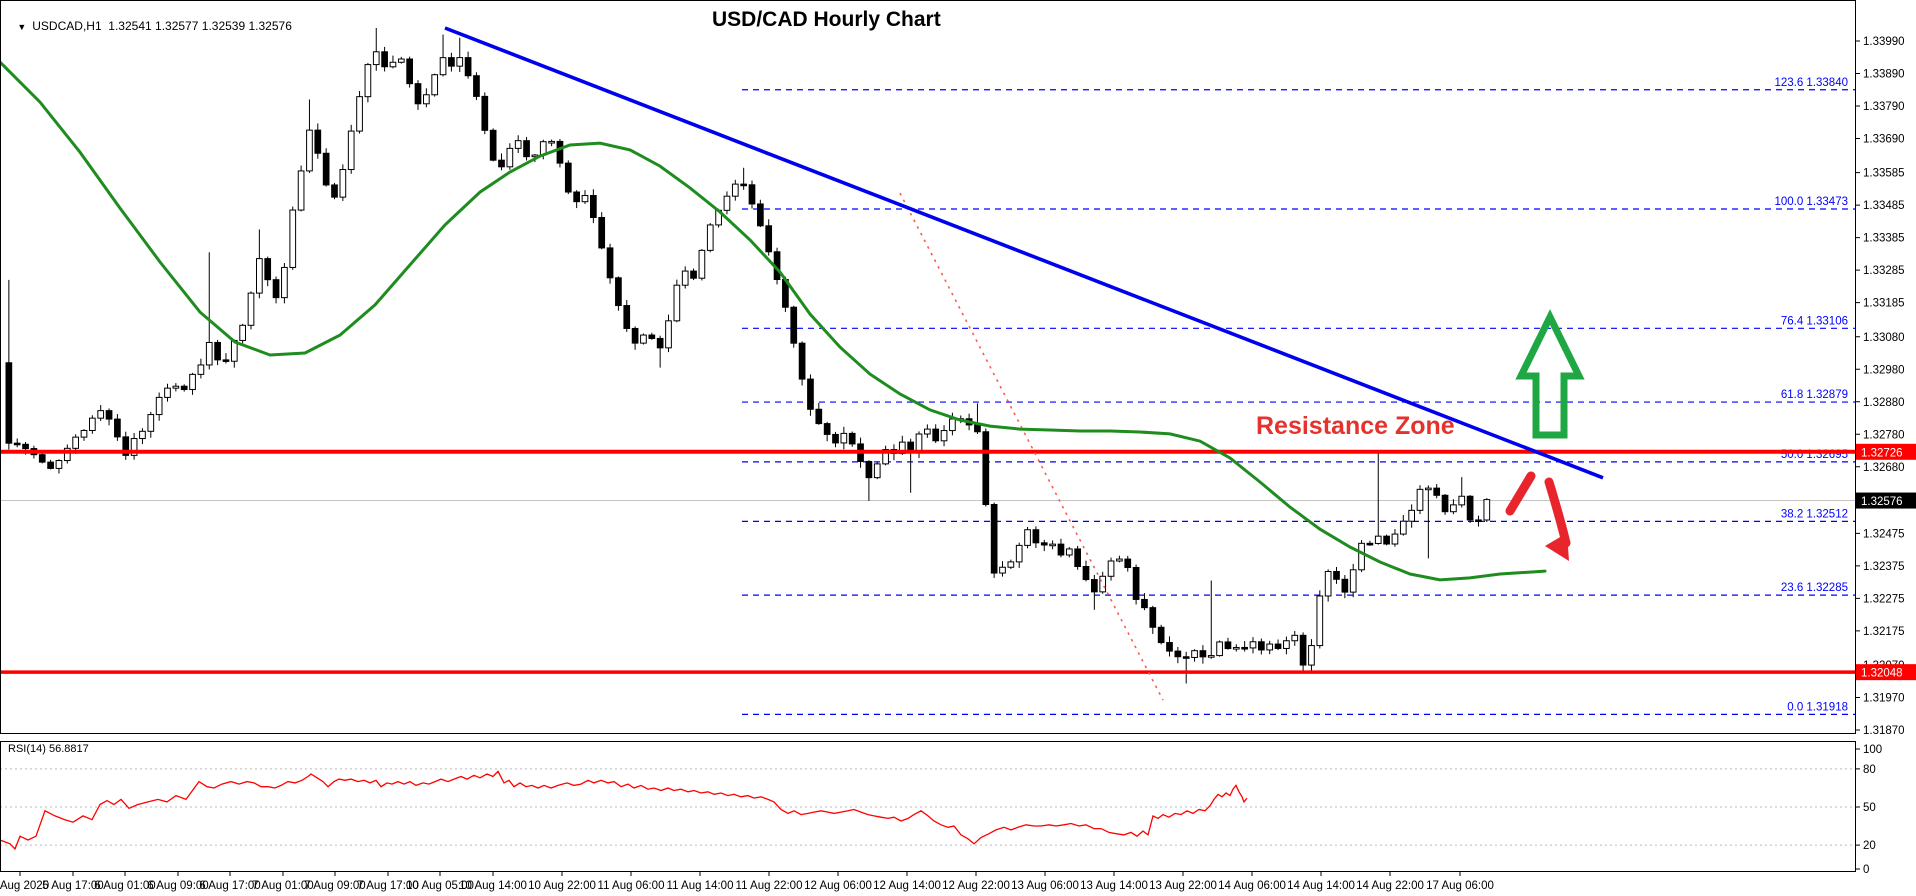  What do you see at coordinates (1869, 846) in the screenshot?
I see `rsi-tick-label: 20` at bounding box center [1869, 846].